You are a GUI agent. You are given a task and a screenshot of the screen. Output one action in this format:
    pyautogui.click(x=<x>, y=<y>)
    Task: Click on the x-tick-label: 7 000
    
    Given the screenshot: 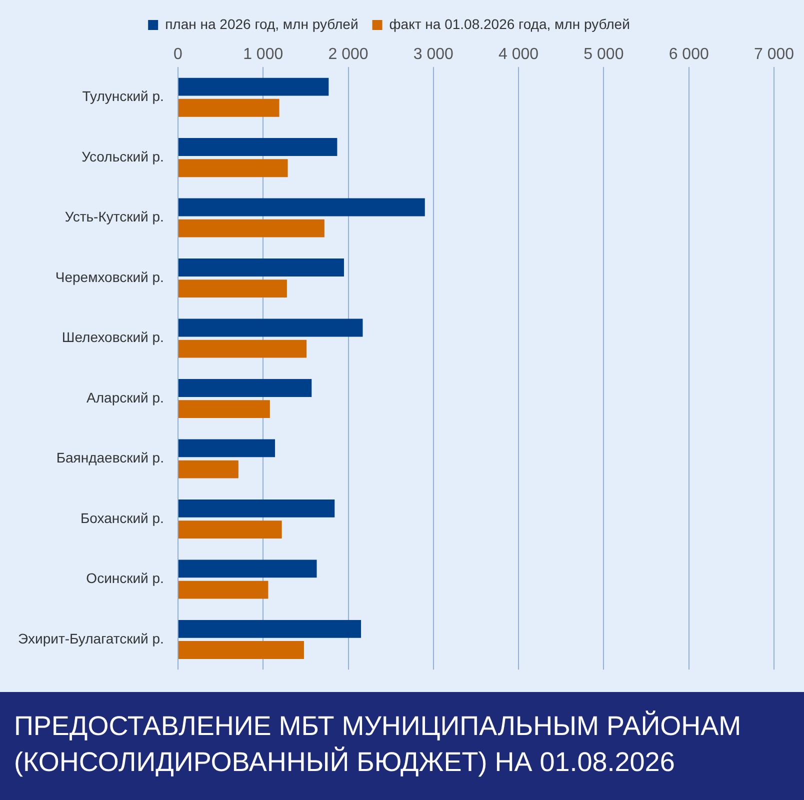 What is the action you would take?
    pyautogui.click(x=774, y=55)
    